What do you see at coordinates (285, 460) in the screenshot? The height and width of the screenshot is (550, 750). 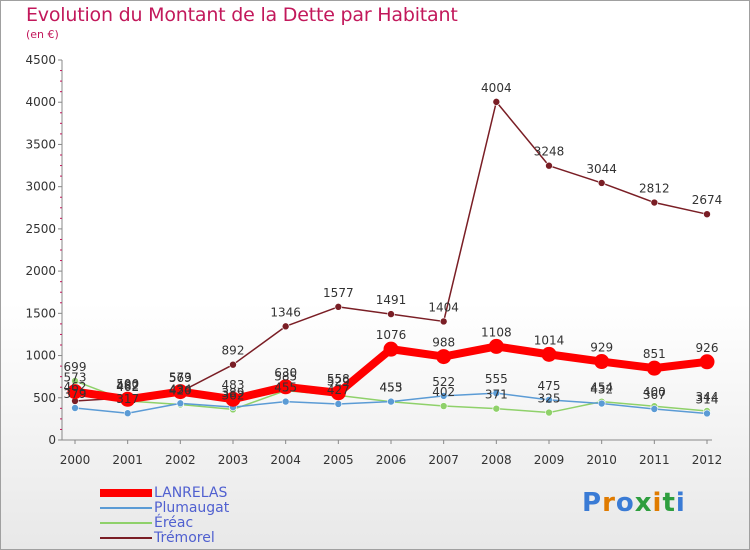 I see `x-tick-label: 2004` at bounding box center [285, 460].